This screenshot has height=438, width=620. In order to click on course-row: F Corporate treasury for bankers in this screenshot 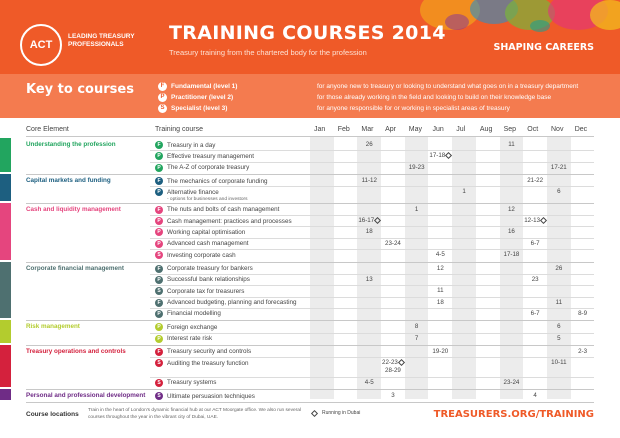, I will do `click(204, 268)`.